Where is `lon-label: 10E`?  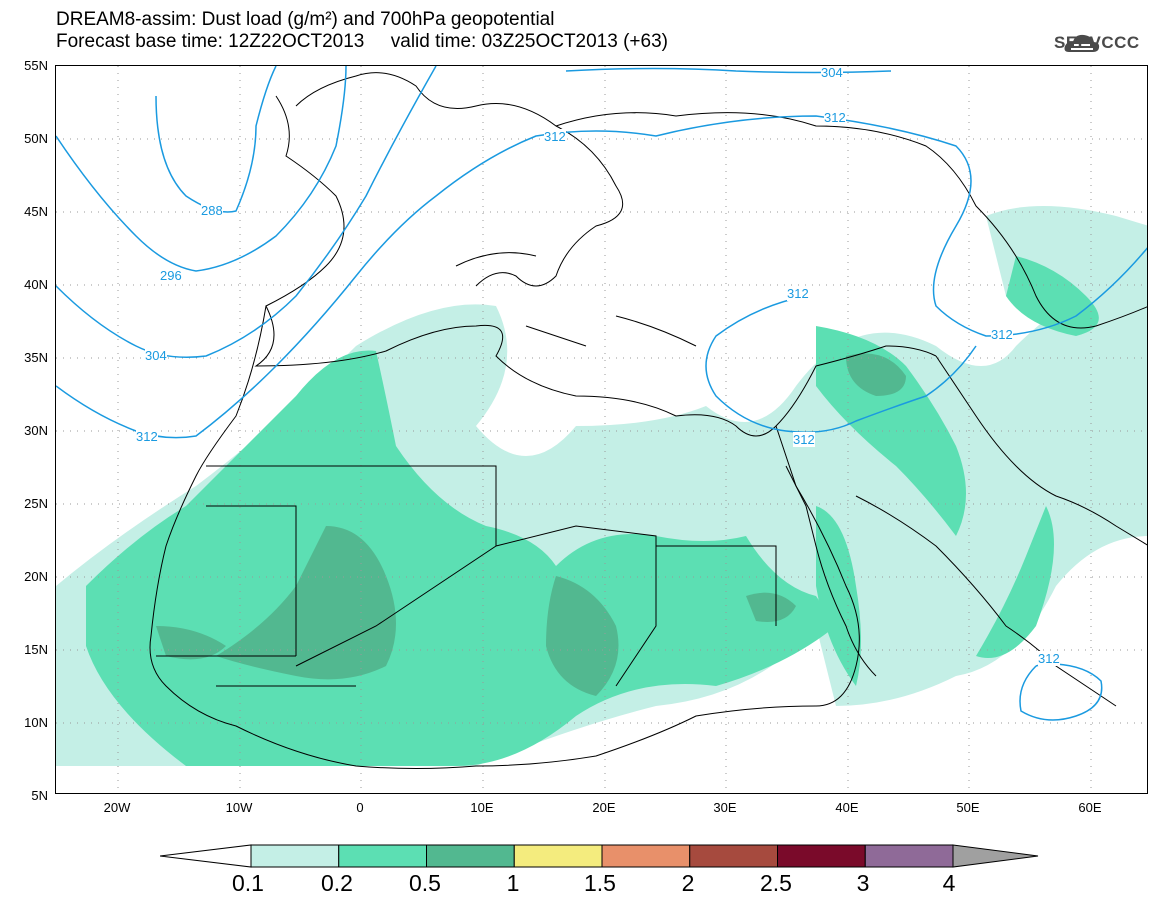 lon-label: 10E is located at coordinates (482, 807).